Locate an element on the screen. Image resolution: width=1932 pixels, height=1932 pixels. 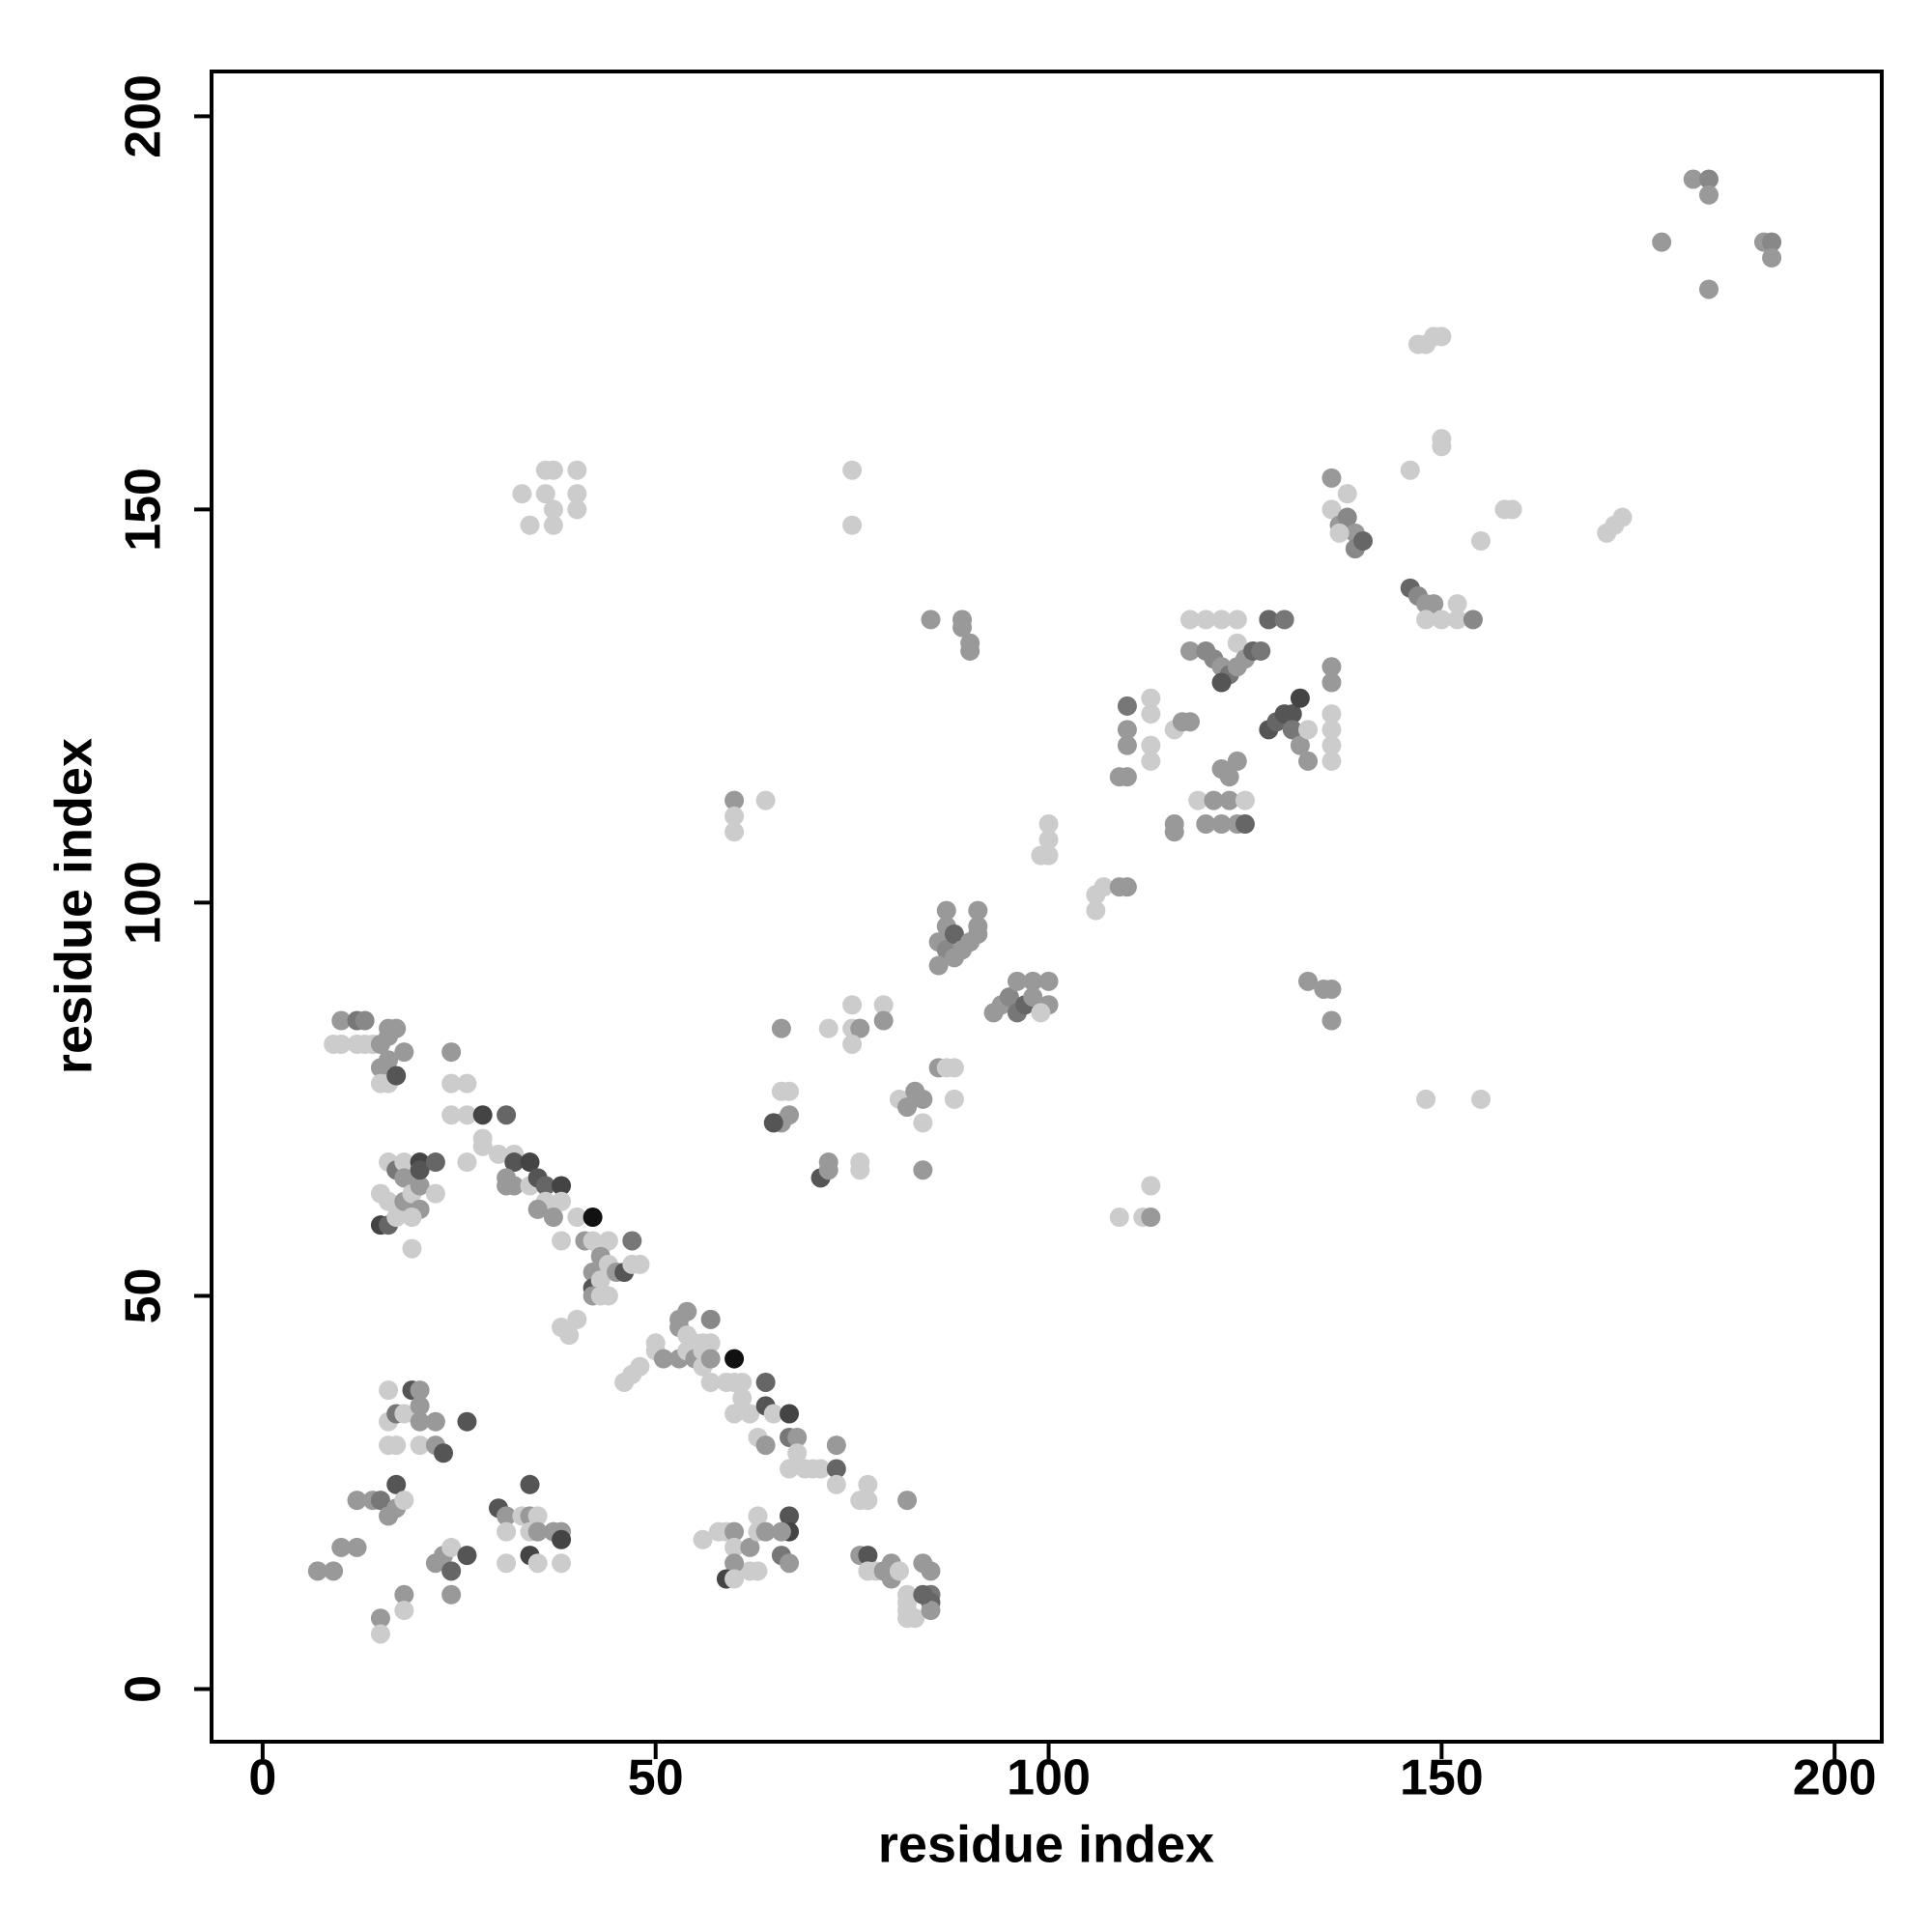
x-tick-label: 50 is located at coordinates (656, 1778).